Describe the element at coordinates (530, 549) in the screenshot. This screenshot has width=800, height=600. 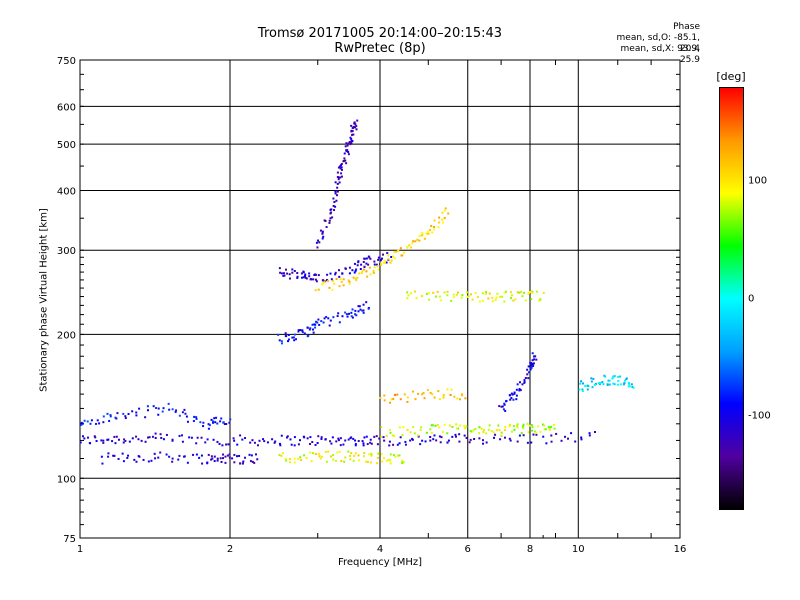
I see `x-tick-label: 8` at that location.